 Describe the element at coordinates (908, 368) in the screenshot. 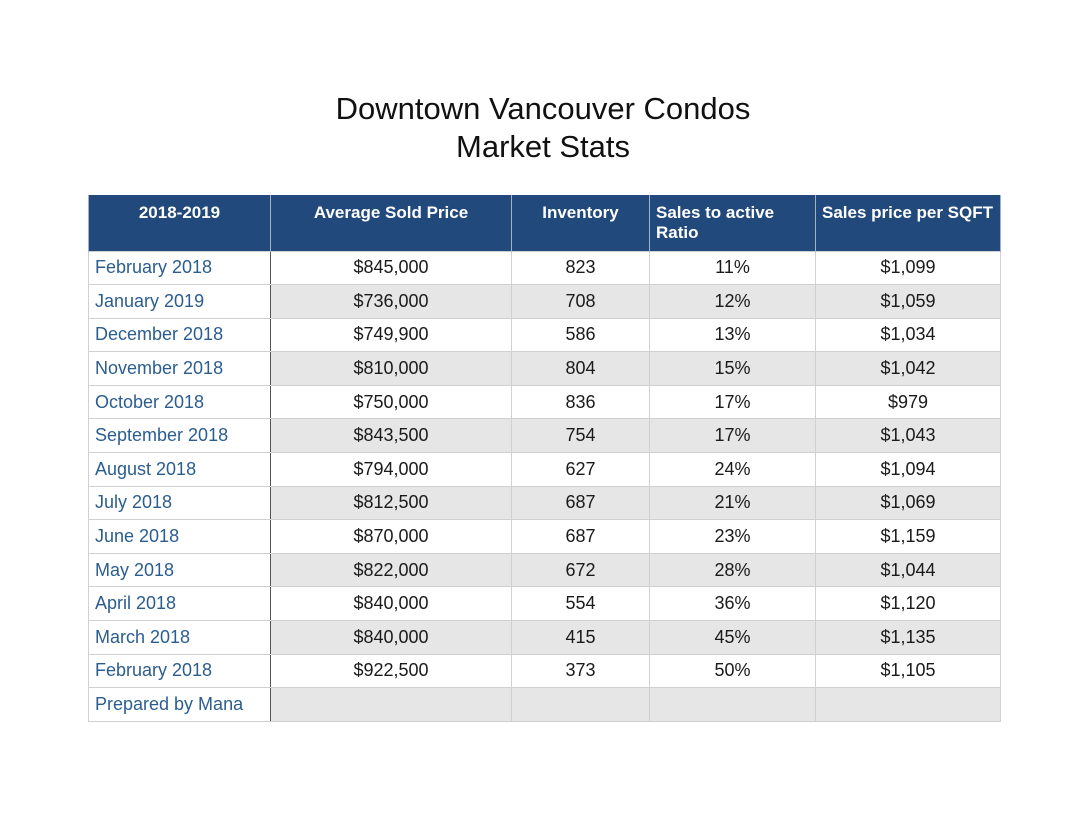

I see `sales-price-per-sqft-cell: $1,042` at that location.